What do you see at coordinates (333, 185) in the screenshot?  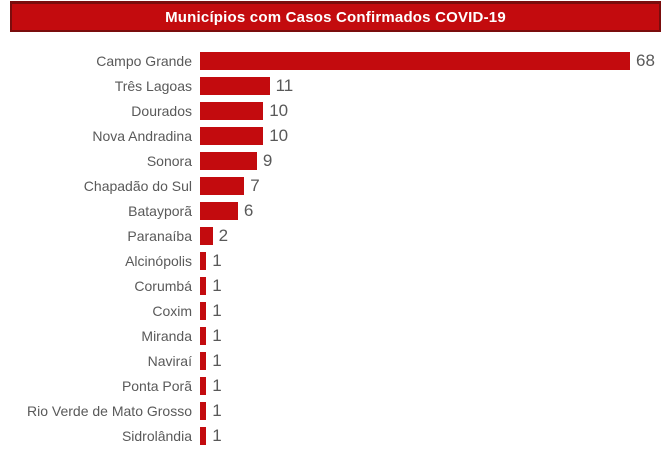 I see `chart-row: Chapadão do Sul 7` at bounding box center [333, 185].